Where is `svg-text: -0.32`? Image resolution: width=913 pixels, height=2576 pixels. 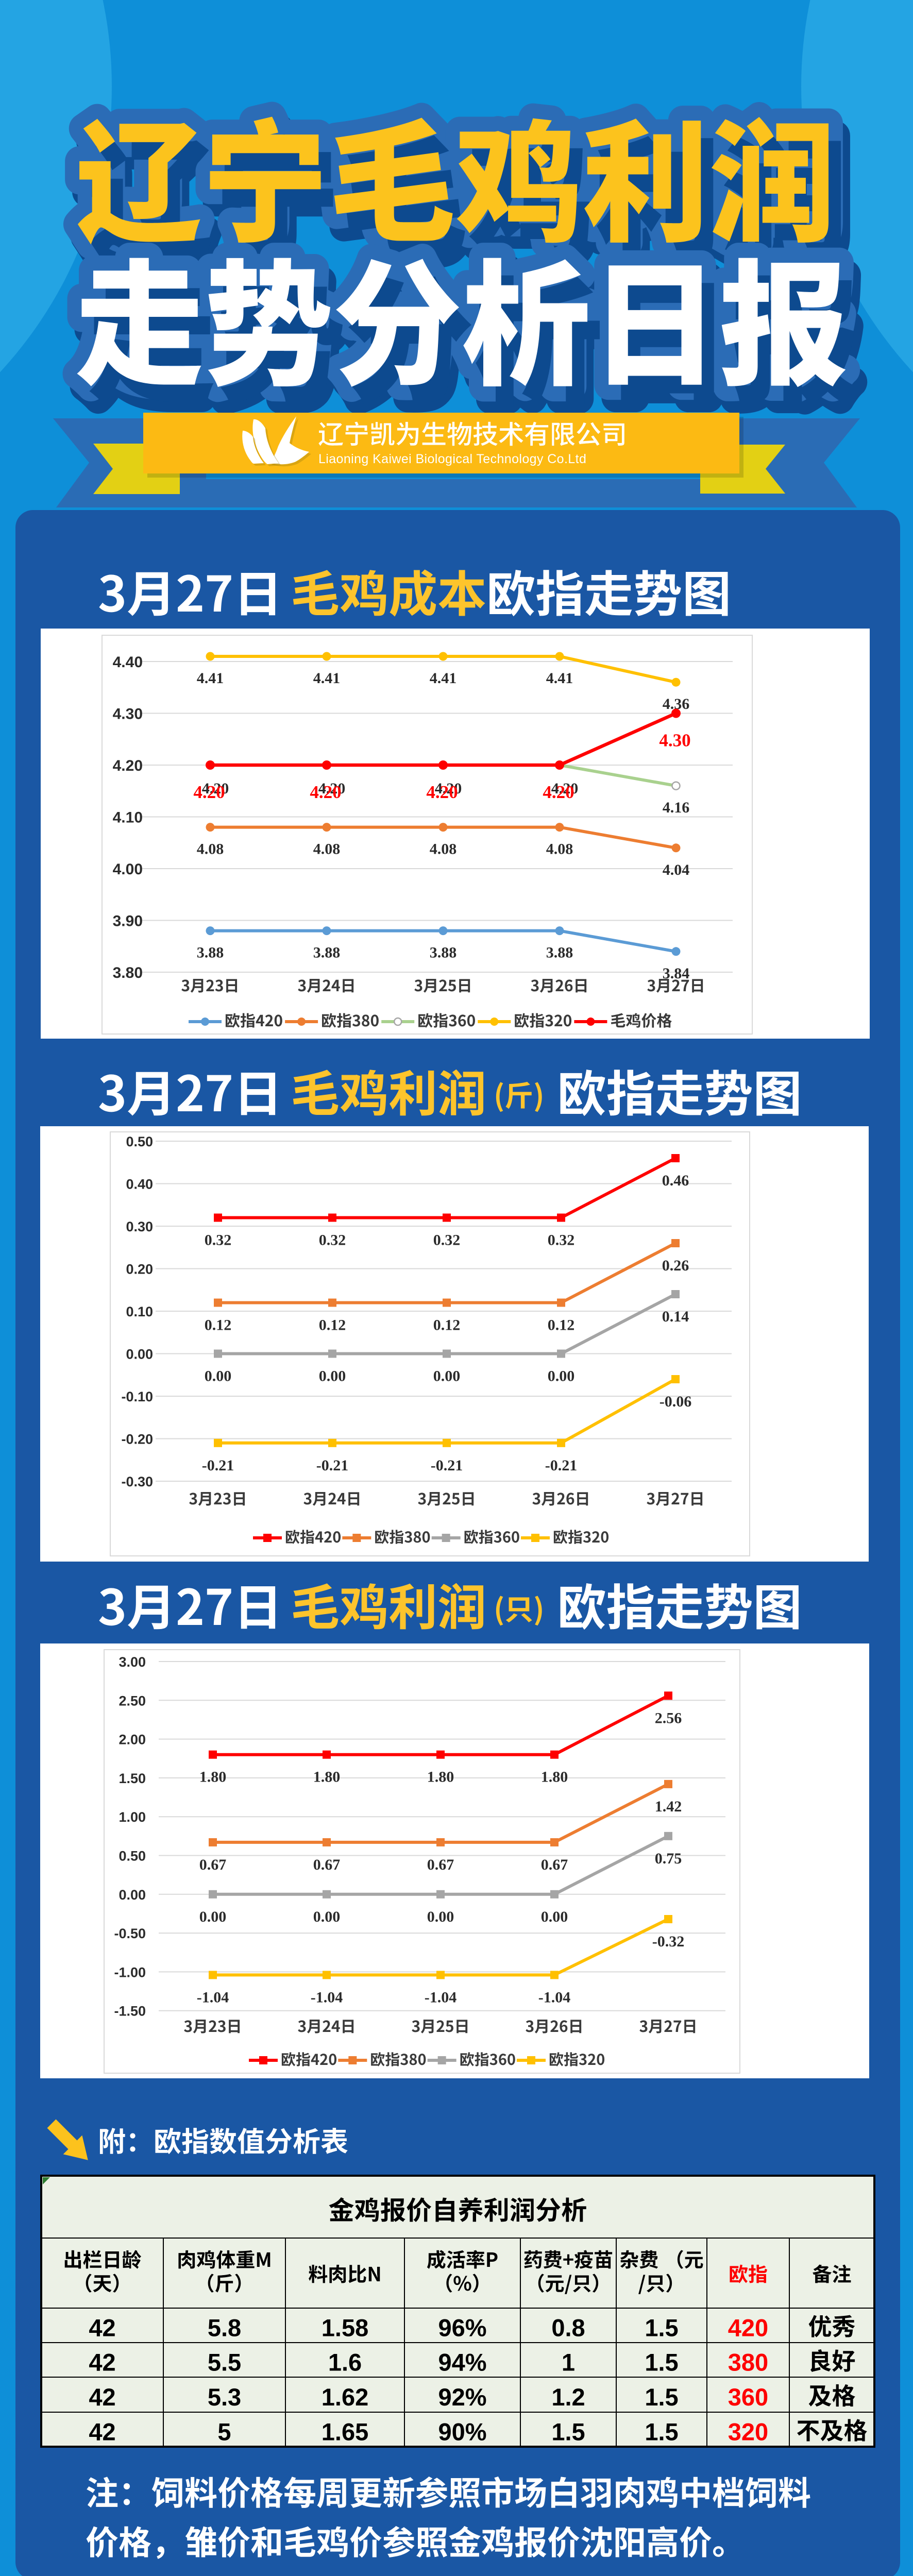 svg-text: -0.32 is located at coordinates (668, 1941).